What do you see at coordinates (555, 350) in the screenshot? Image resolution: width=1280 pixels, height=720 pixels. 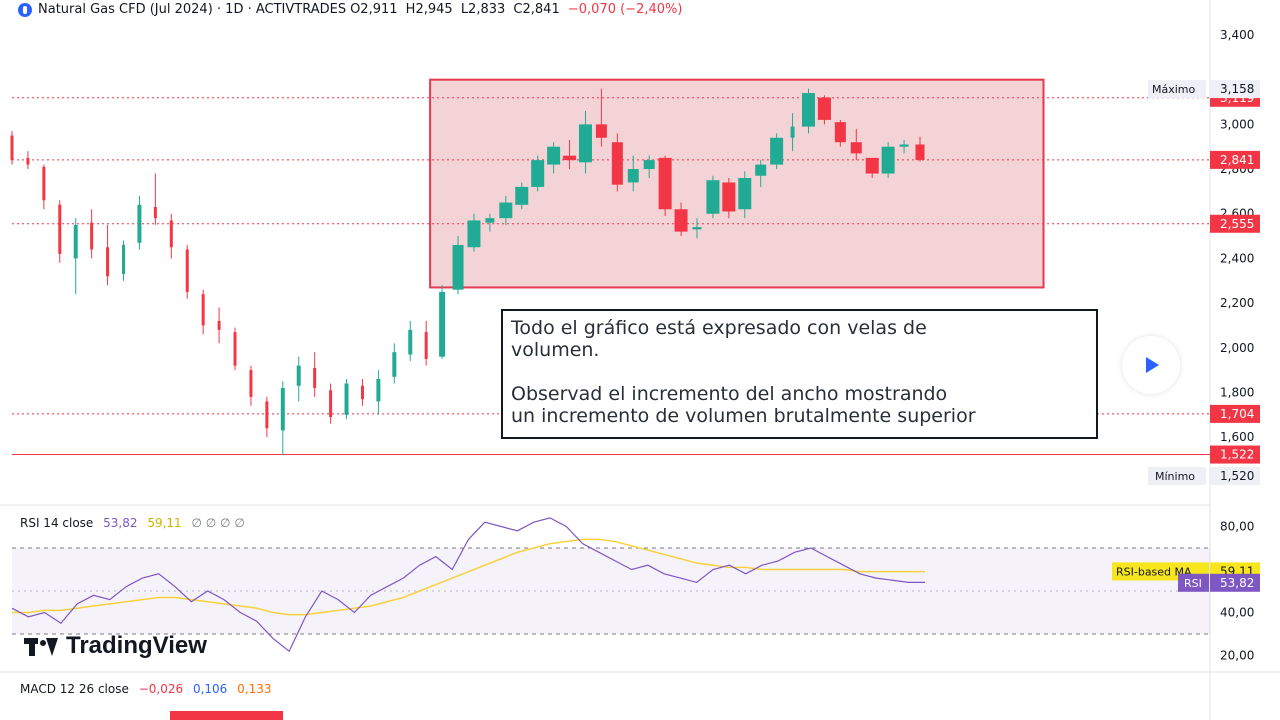 I see `note-line-2: volumen.` at bounding box center [555, 350].